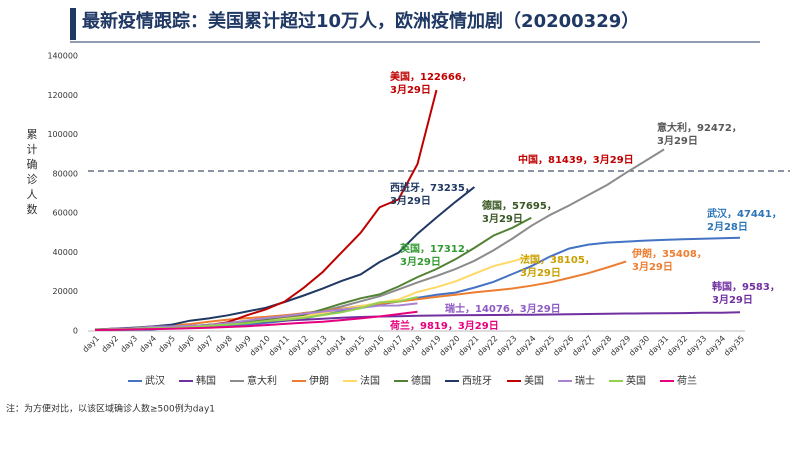 This screenshot has width=800, height=454. What do you see at coordinates (167, 344) in the screenshot?
I see `x-tick-label: day5` at bounding box center [167, 344].